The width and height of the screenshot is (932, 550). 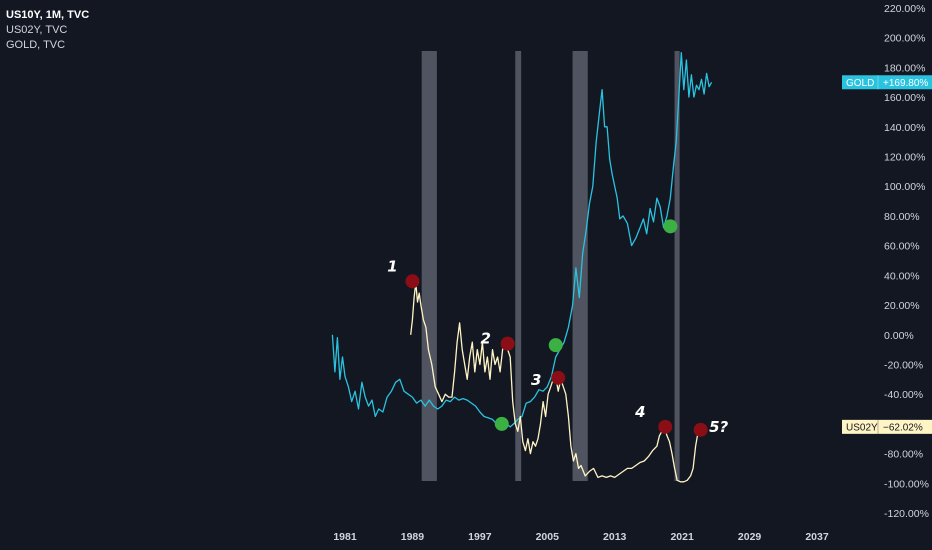 What do you see at coordinates (37, 30) in the screenshot?
I see `legend-us02y: US02Y, TVC` at bounding box center [37, 30].